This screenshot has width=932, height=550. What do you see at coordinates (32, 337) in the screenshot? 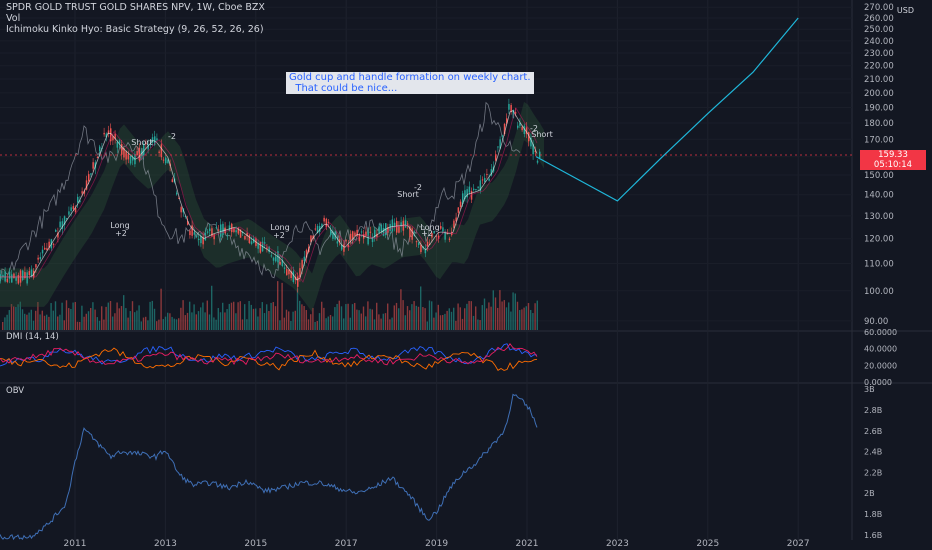
I see `dmi-label: DMI (14, 14)` at bounding box center [32, 337].